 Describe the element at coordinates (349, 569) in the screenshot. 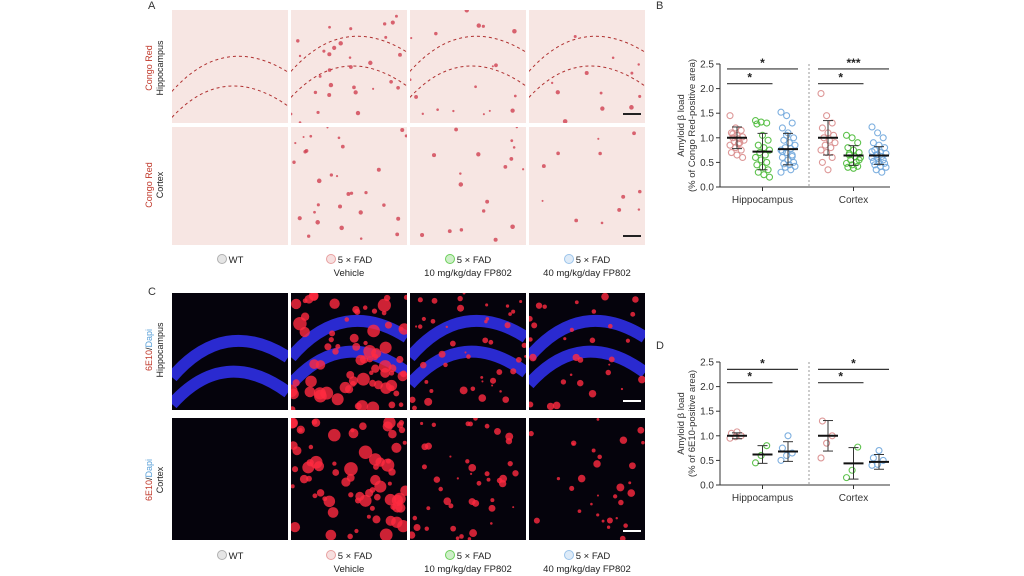

I see `legend-sublabel: Vehicle` at that location.